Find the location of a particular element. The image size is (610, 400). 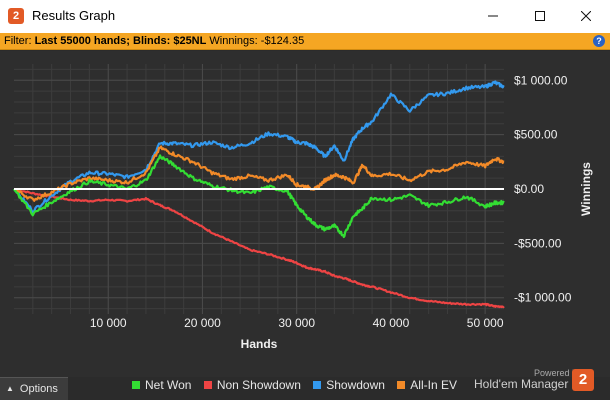

close-button is located at coordinates (586, 16).